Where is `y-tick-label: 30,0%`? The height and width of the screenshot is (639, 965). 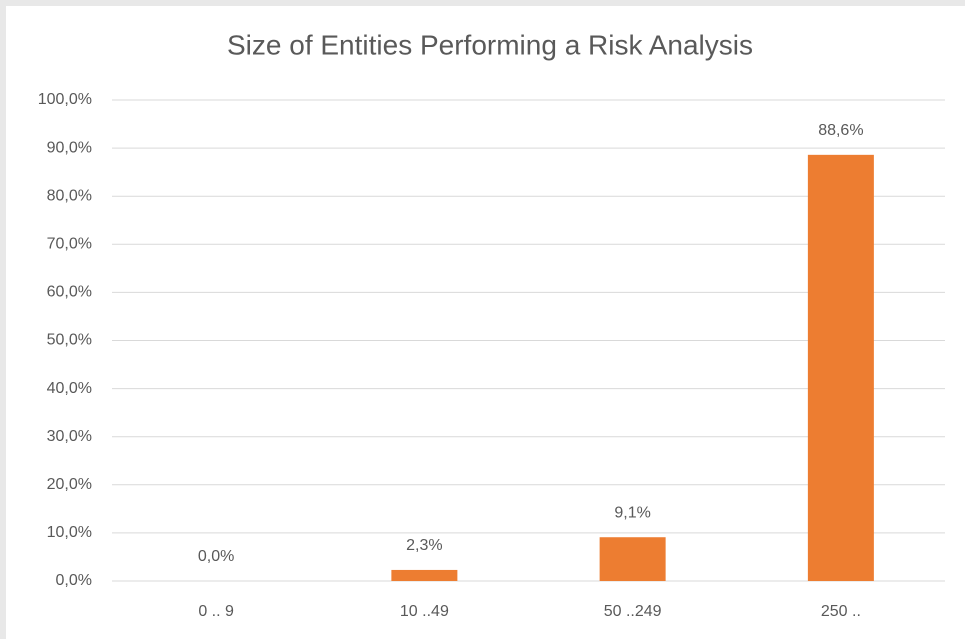 y-tick-label: 30,0% is located at coordinates (69, 436).